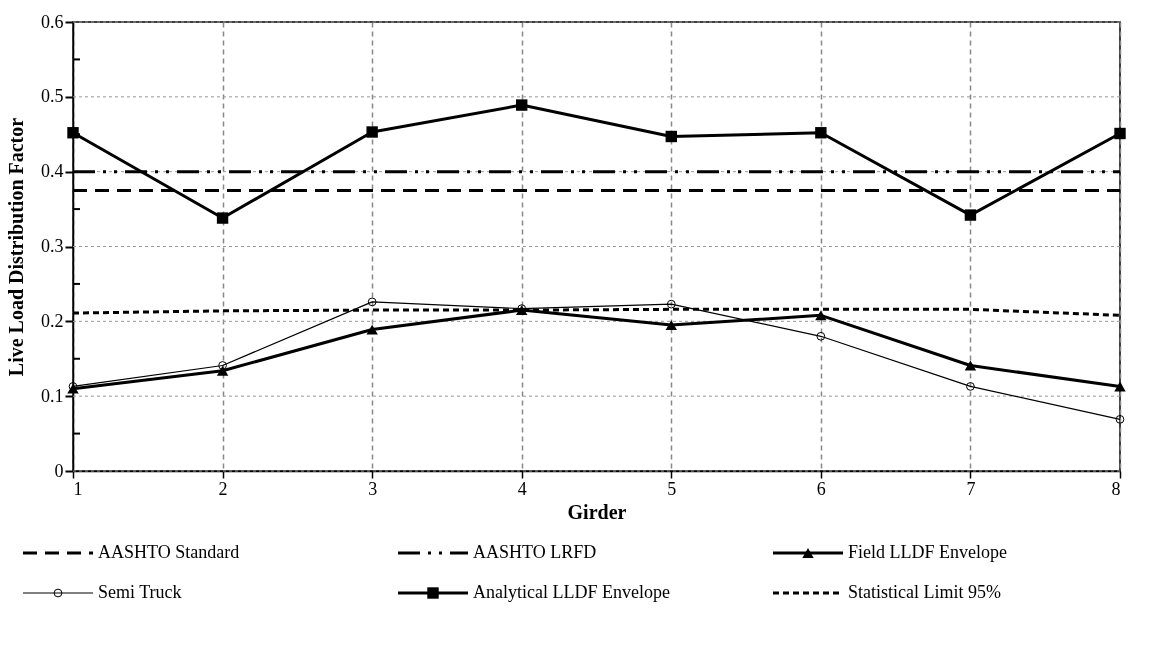 Image resolution: width=1161 pixels, height=647 pixels. What do you see at coordinates (52, 395) in the screenshot?
I see `y-tick-label: 0.1` at bounding box center [52, 395].